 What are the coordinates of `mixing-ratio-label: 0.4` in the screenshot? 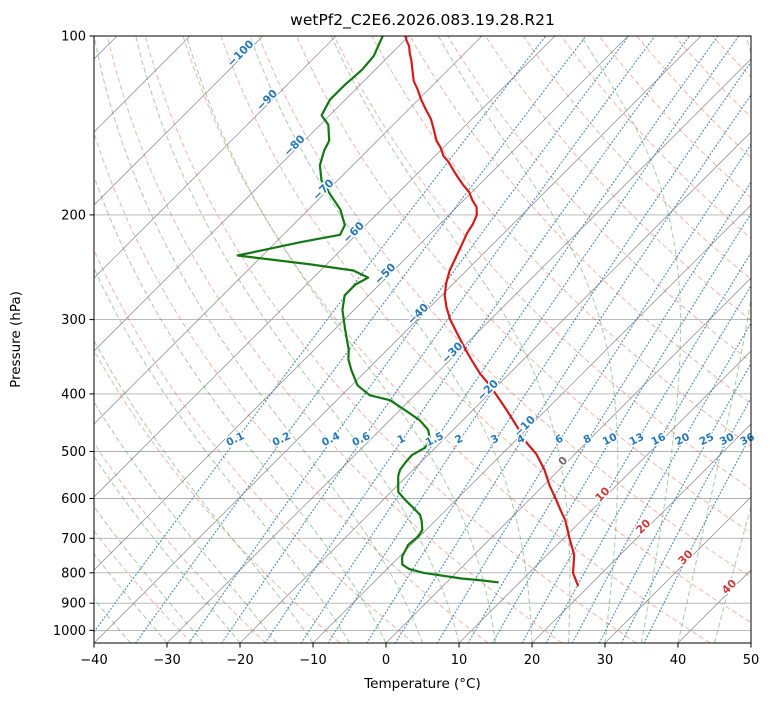 It's located at (331, 439).